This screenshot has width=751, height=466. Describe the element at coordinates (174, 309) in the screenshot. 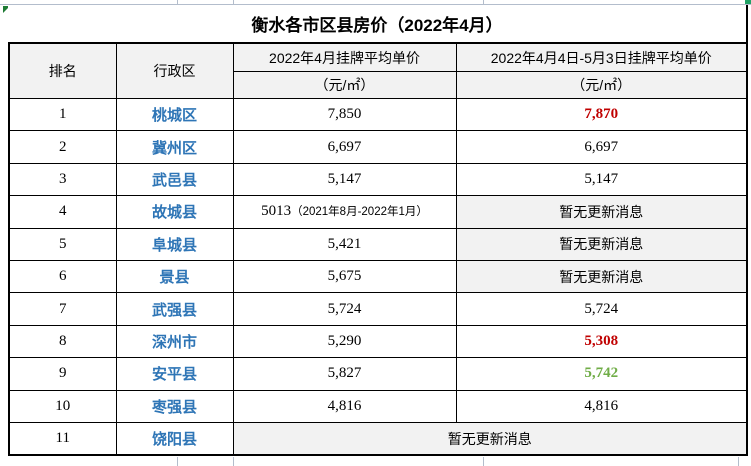

I see `district-cell: 武强县` at that location.